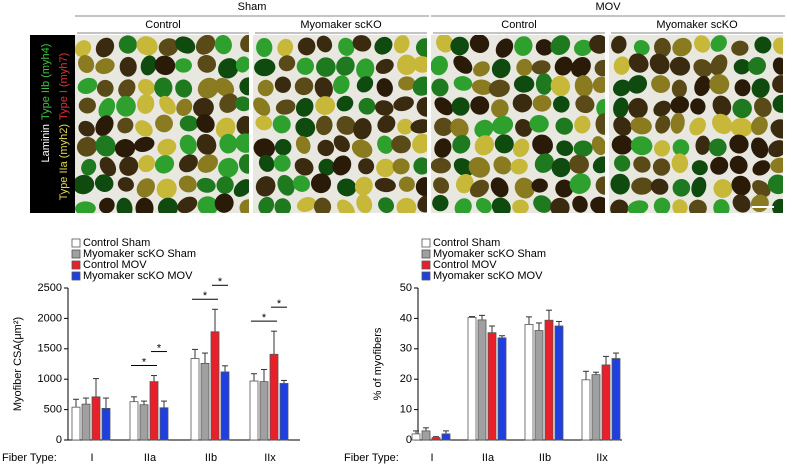 The height and width of the screenshot is (468, 787). Describe the element at coordinates (406, 318) in the screenshot. I see `y-tick-label: 40` at that location.